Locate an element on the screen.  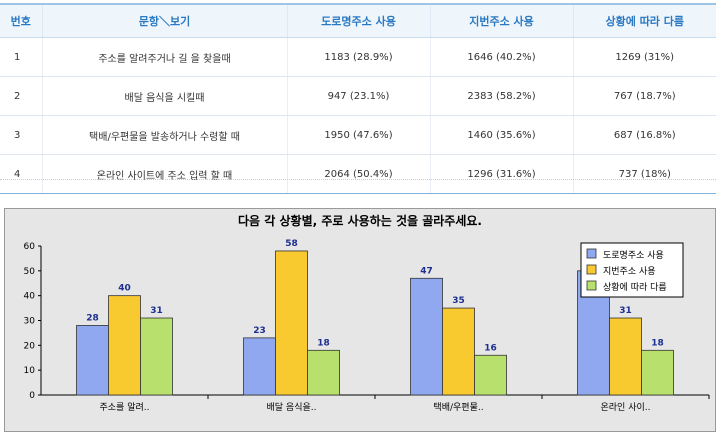
header-lot-address: 지번주소 사용 is located at coordinates (501, 20).